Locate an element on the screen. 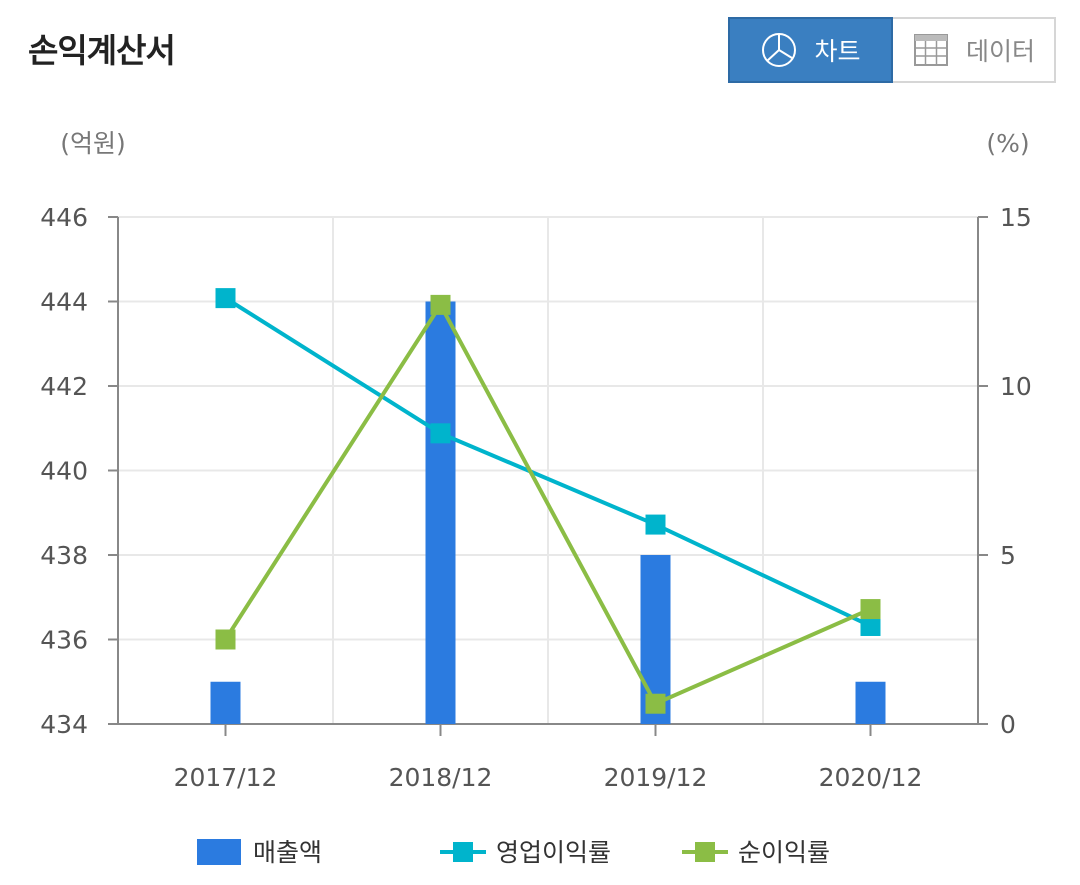 This screenshot has height=885, width=1080. x-axis-tick-label: 2020/12 is located at coordinates (871, 777).